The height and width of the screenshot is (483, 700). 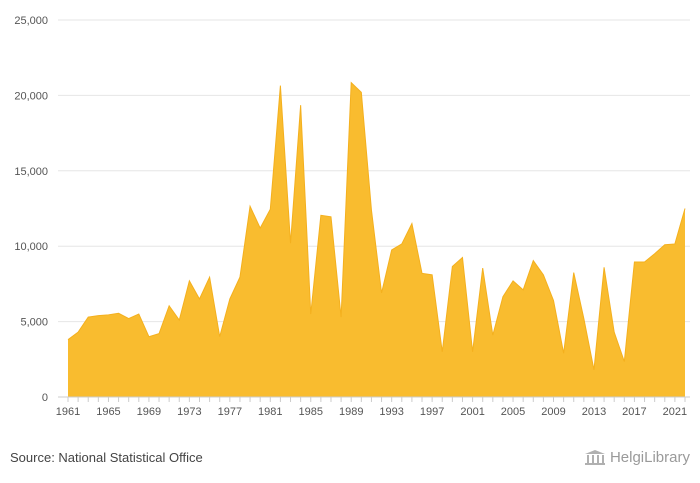 What do you see at coordinates (31, 209) in the screenshot?
I see `y-axis: 0 5,000 10,000 15,000 20,000 25,000` at bounding box center [31, 209].